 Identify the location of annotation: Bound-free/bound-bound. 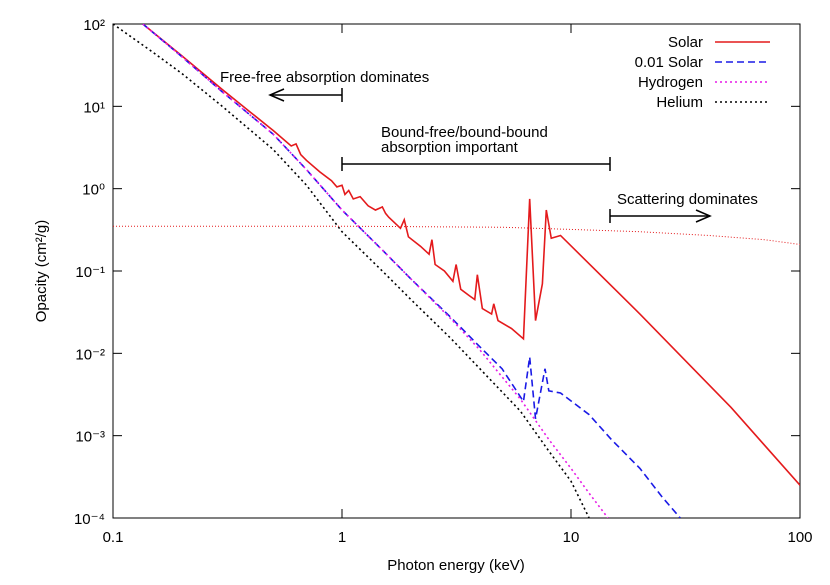
(464, 132).